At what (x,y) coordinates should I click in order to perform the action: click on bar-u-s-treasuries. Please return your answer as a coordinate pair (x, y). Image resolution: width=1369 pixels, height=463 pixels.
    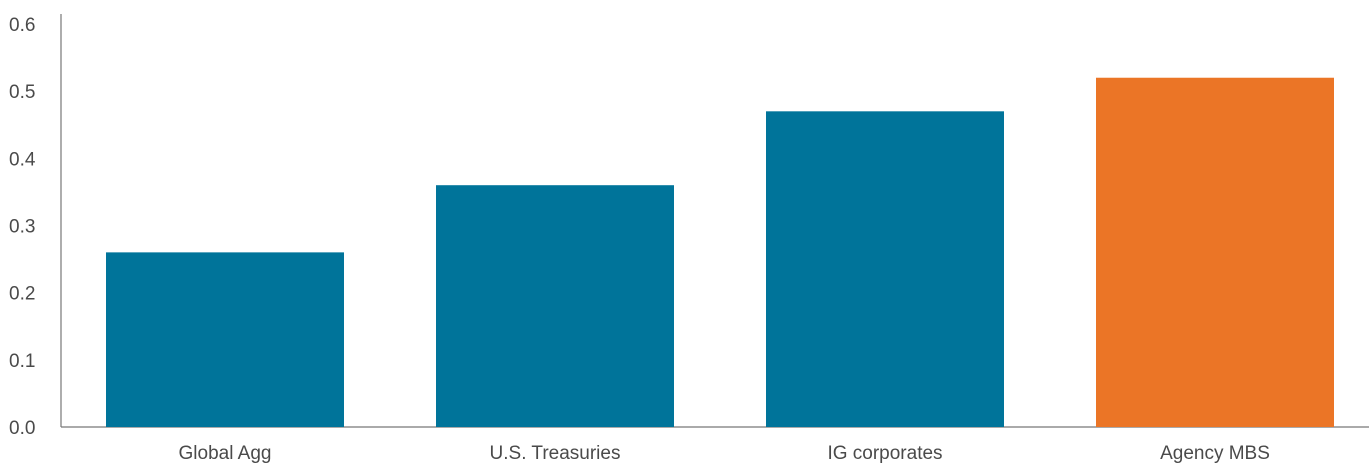
    Looking at the image, I should click on (555, 306).